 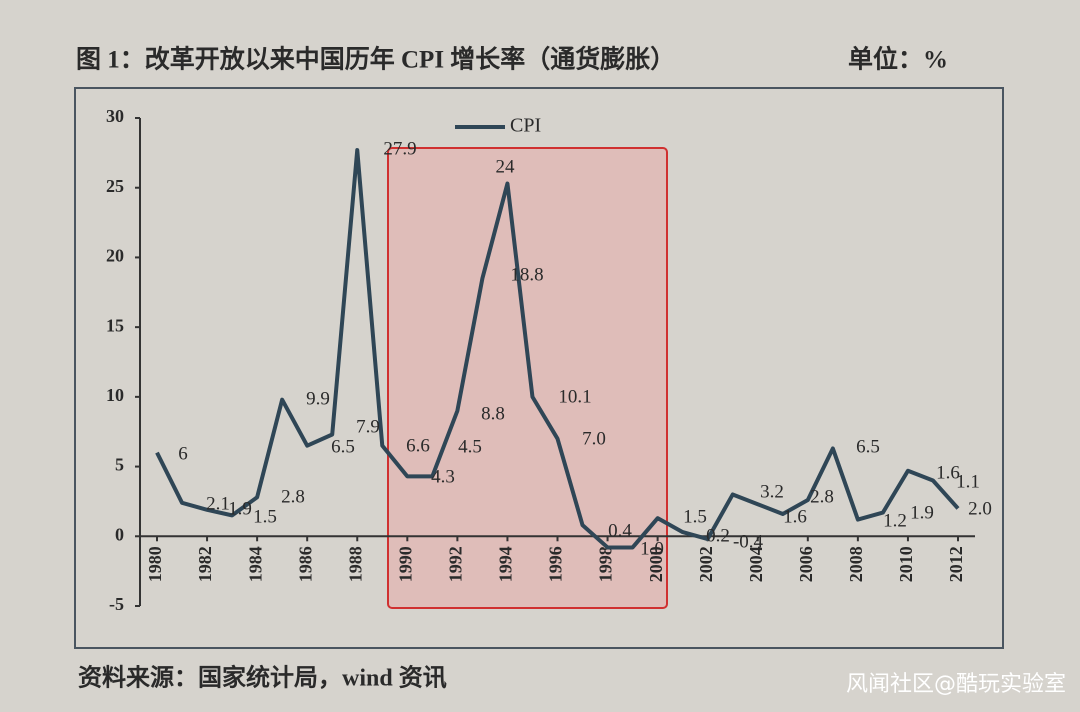 What do you see at coordinates (116, 604) in the screenshot?
I see `y-tick-label: -5` at bounding box center [116, 604].